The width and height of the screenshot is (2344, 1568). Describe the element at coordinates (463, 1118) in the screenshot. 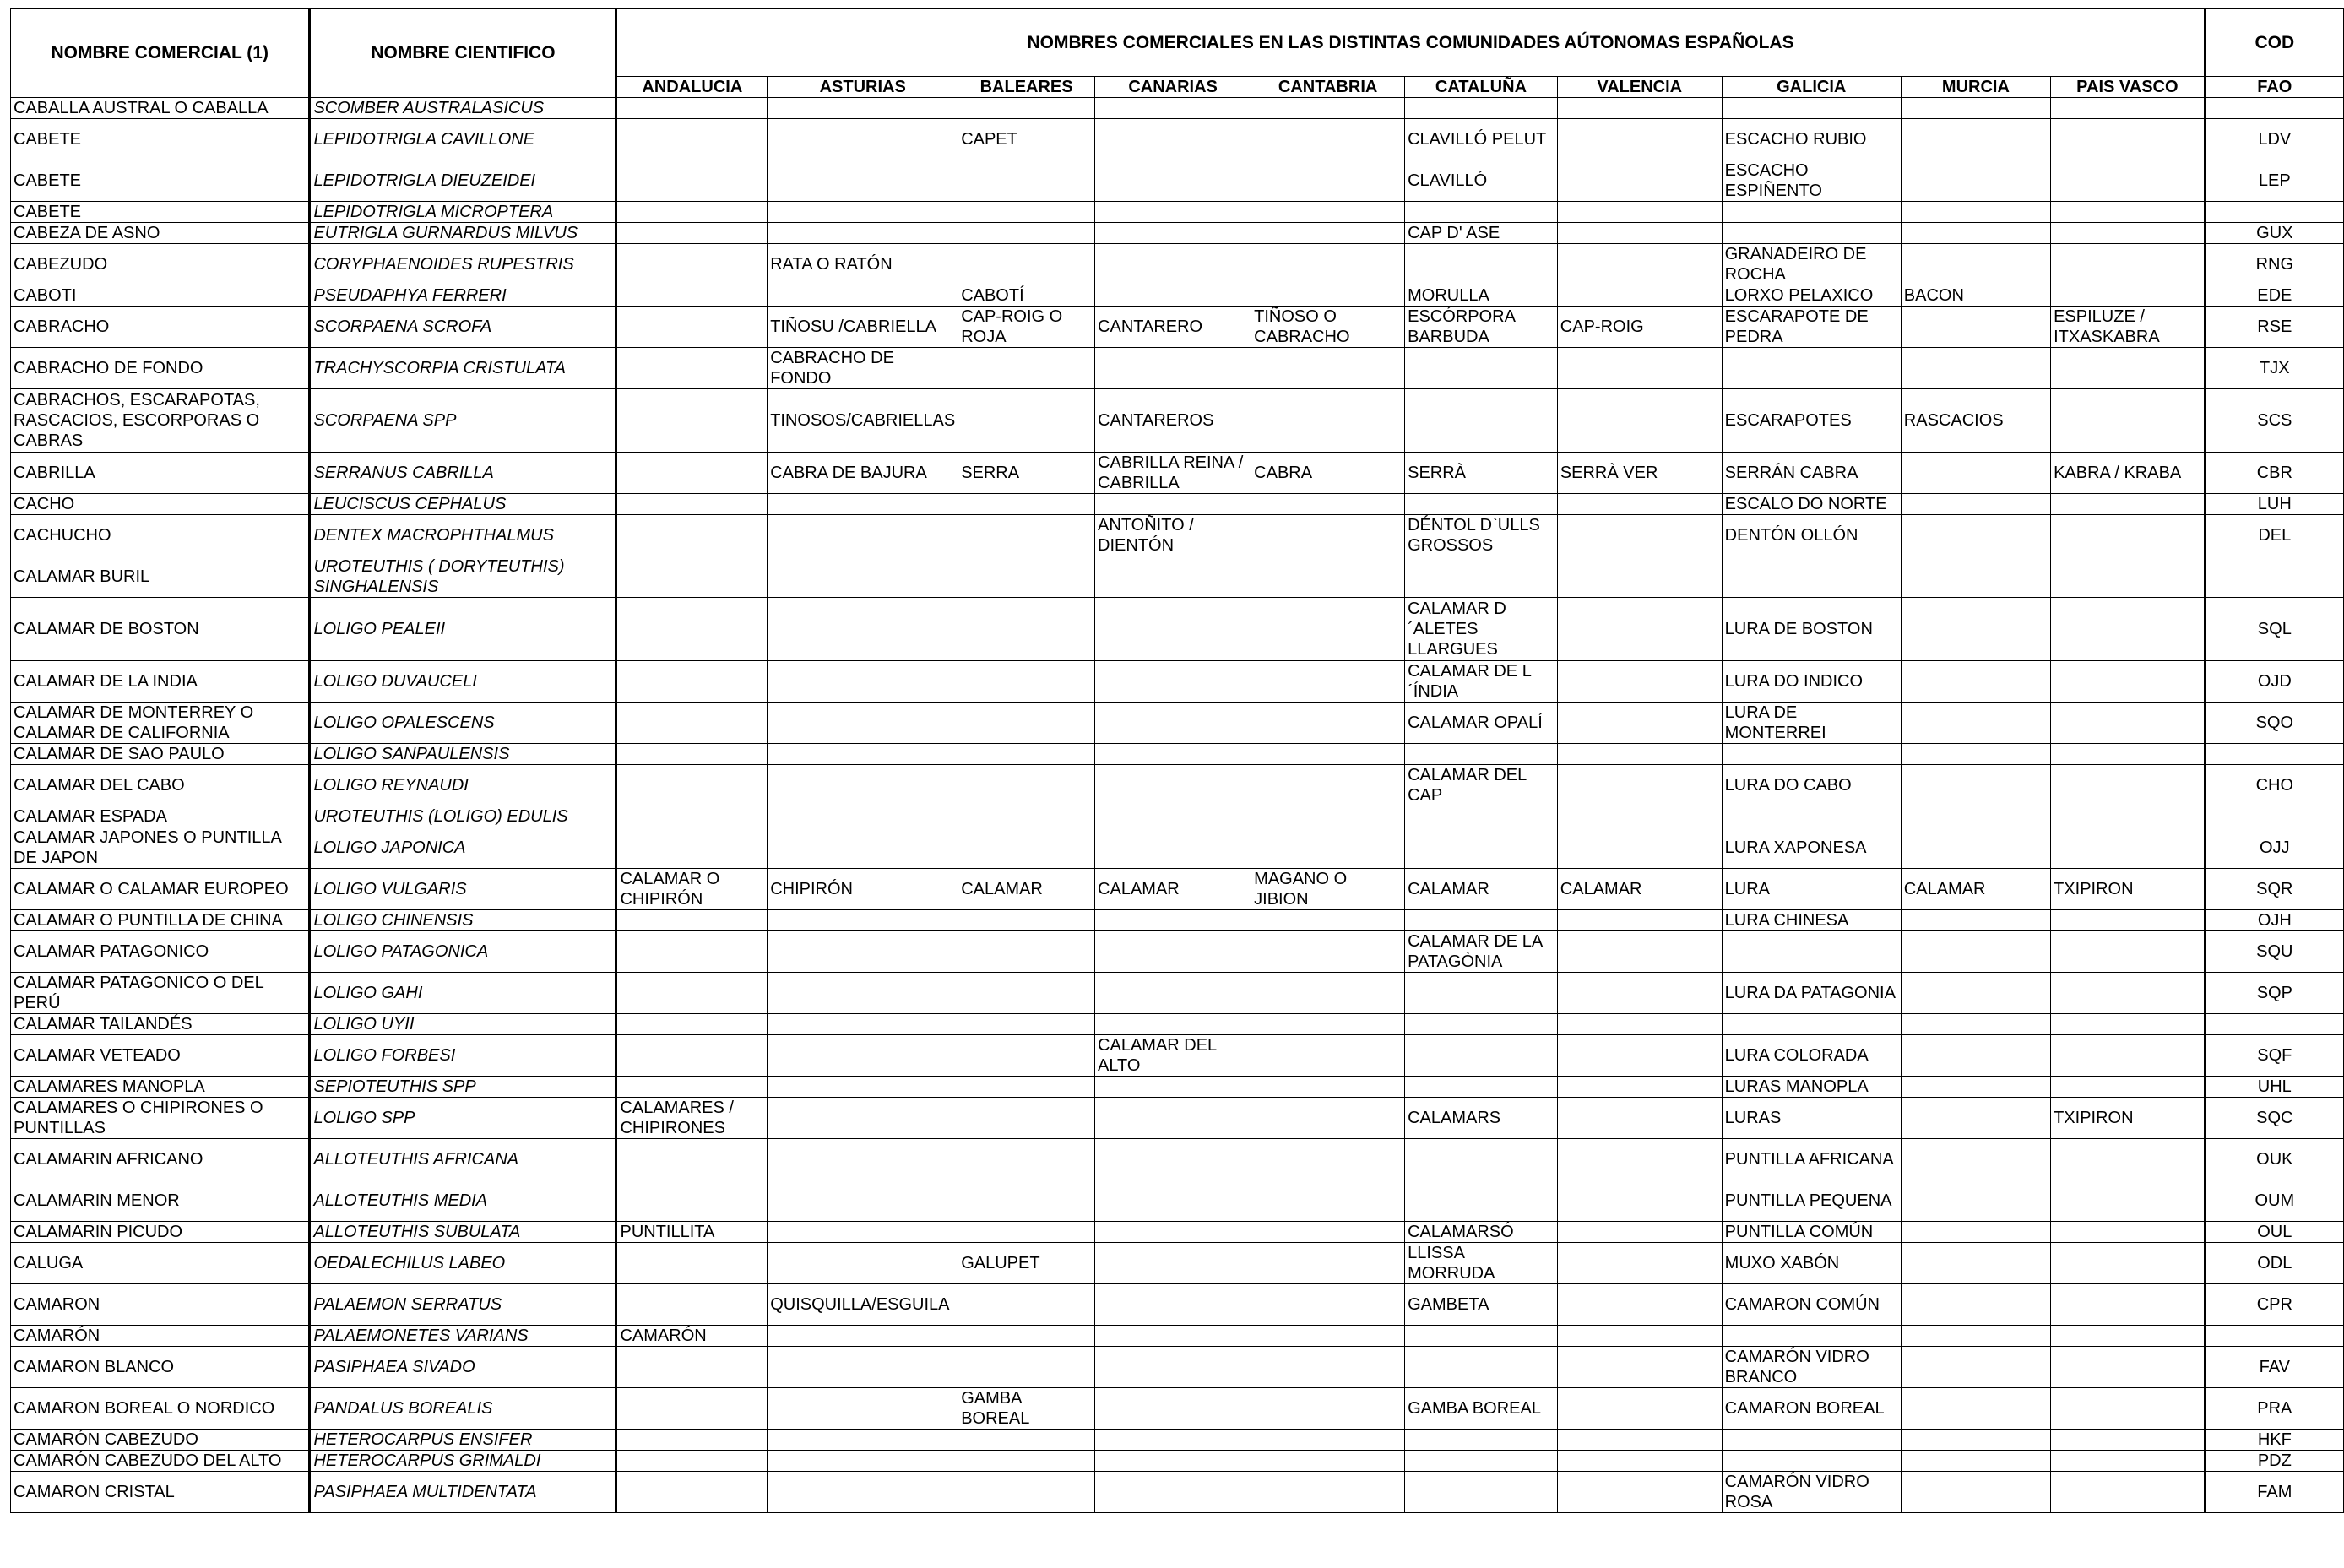

I see `scientific-name-cell: LOLIGO SPP` at that location.